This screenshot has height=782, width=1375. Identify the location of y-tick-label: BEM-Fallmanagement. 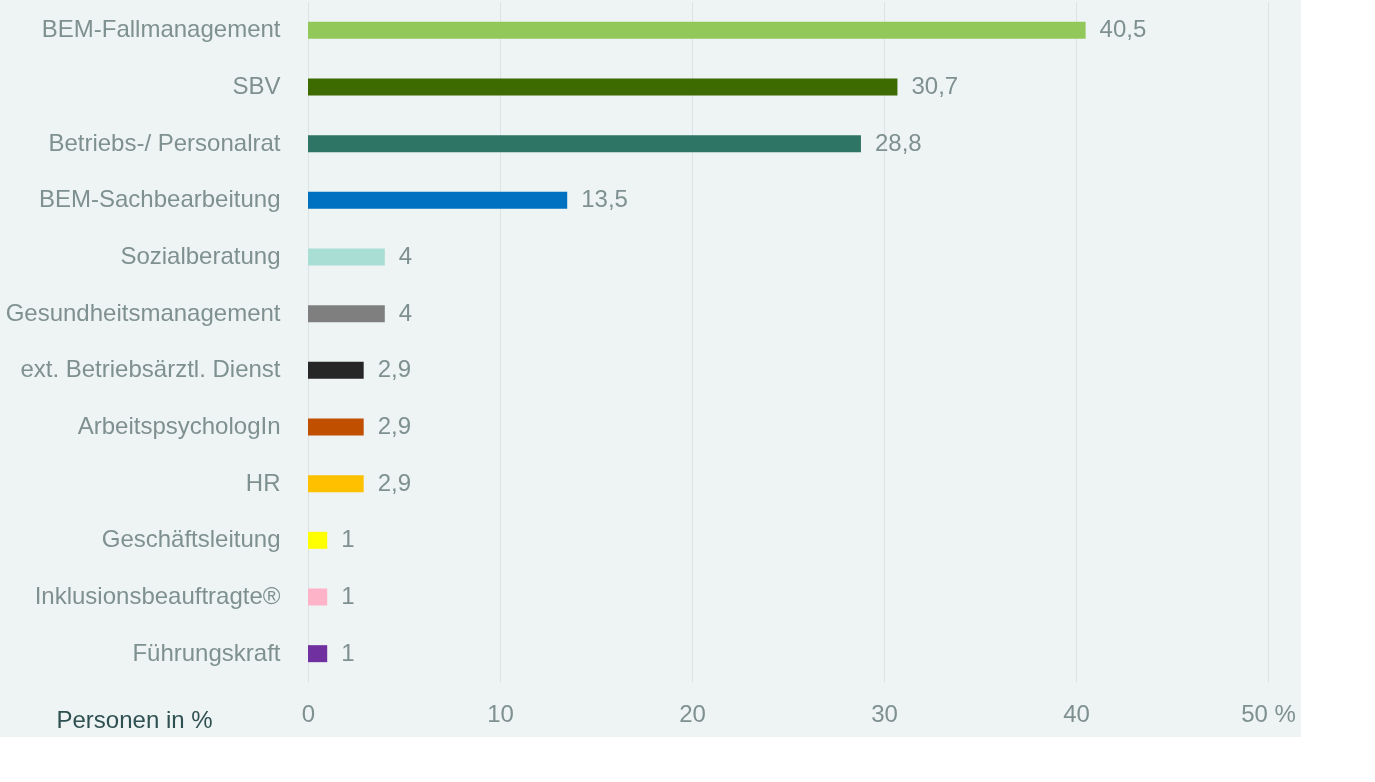
(161, 29).